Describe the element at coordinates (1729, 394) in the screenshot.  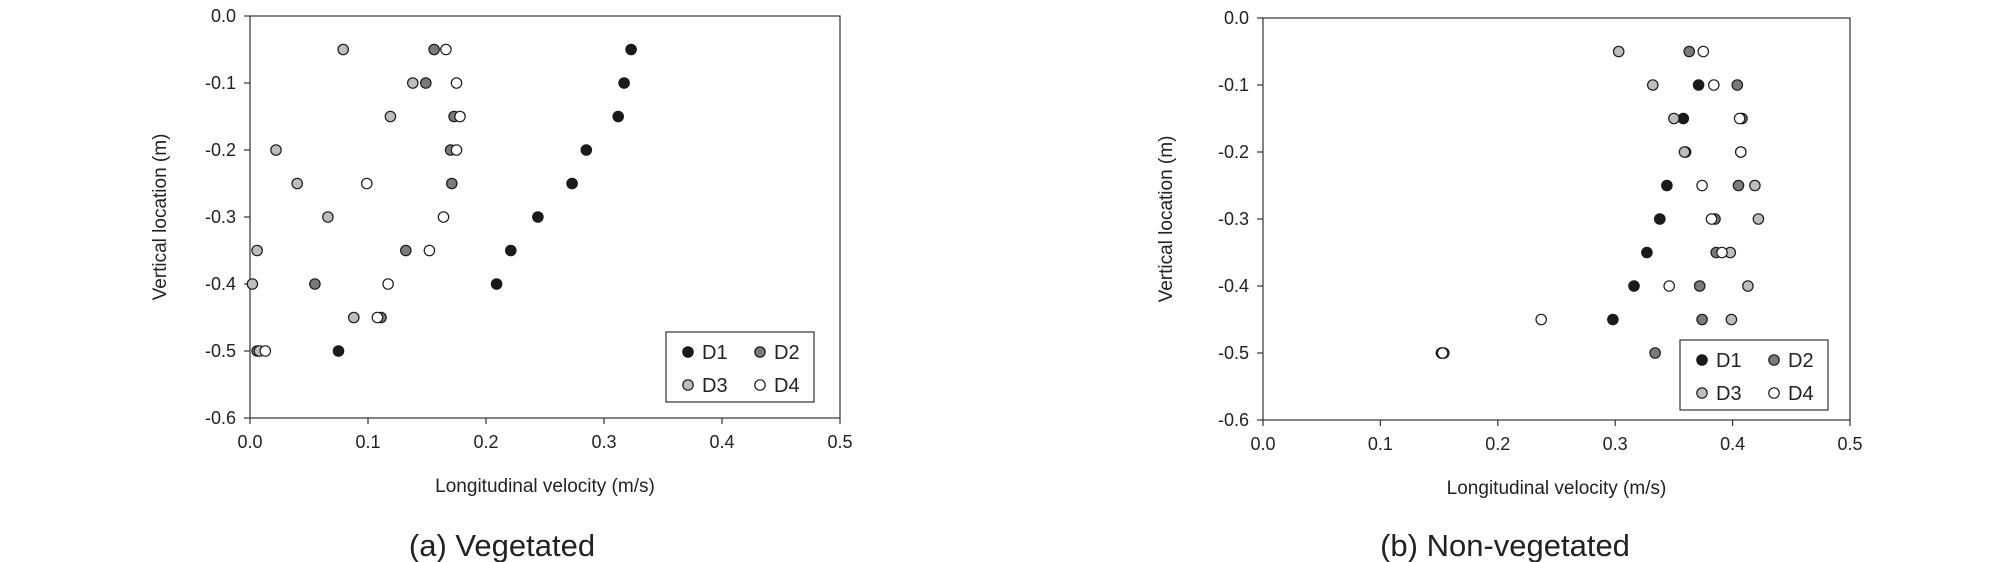
I see `legend-label-d3: D3` at that location.